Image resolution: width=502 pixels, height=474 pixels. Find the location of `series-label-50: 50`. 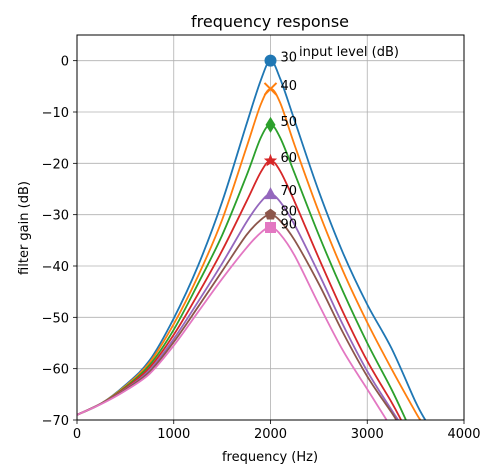

series-label-50: 50 is located at coordinates (289, 122).